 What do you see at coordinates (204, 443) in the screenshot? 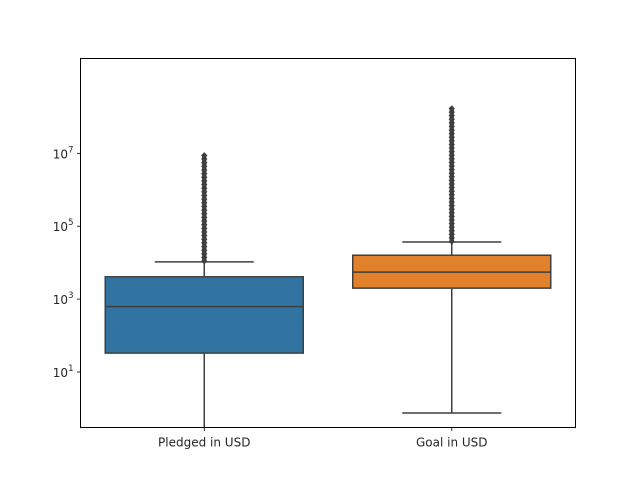
I see `x-tick-label: Pledged in USD` at bounding box center [204, 443].